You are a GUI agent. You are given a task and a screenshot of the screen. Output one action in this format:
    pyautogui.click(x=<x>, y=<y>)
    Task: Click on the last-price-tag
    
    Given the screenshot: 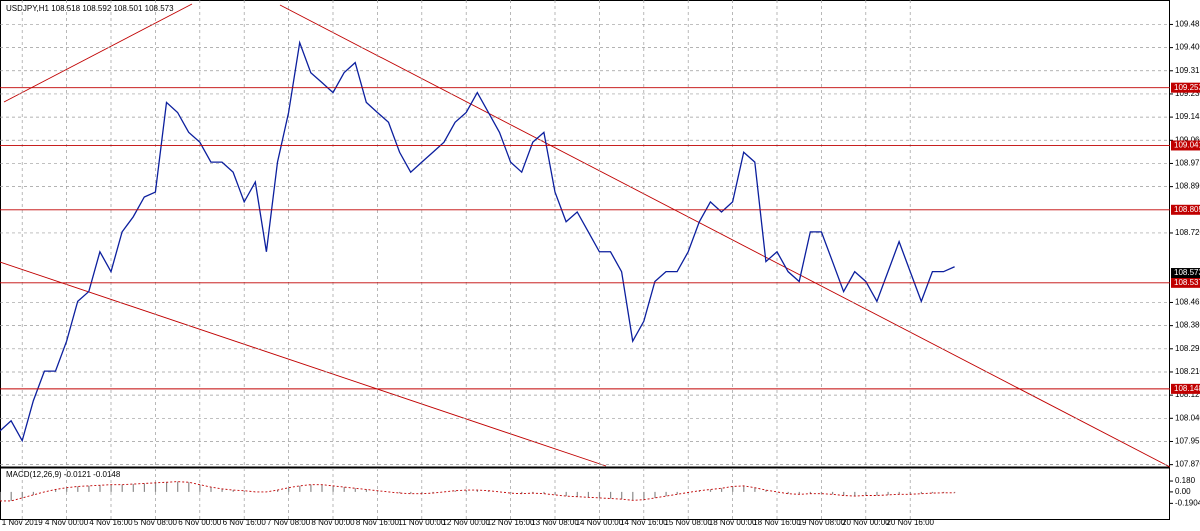 What is the action you would take?
    pyautogui.click(x=1185, y=273)
    